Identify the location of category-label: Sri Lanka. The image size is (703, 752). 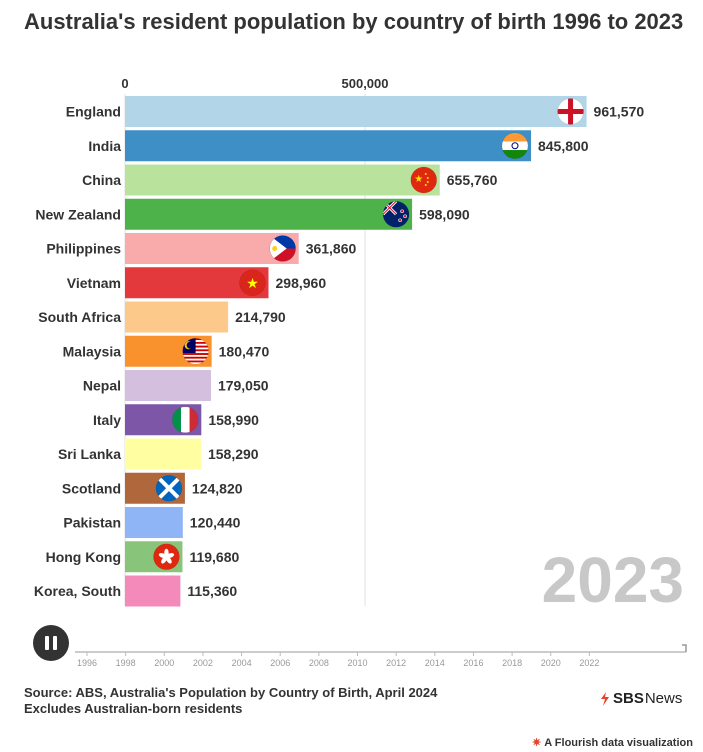
(89, 454).